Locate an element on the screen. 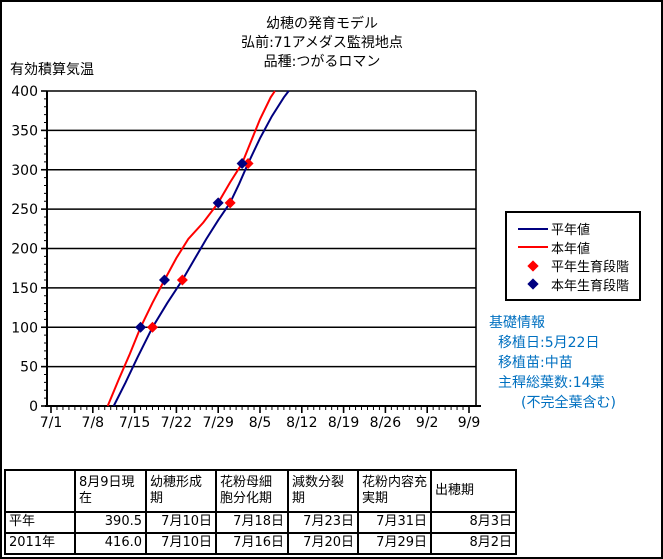 This screenshot has height=559, width=663. table-row: 2011年 416.0 7月10日 7月16日 7月20日 7月29日 8月2日 is located at coordinates (260, 543).